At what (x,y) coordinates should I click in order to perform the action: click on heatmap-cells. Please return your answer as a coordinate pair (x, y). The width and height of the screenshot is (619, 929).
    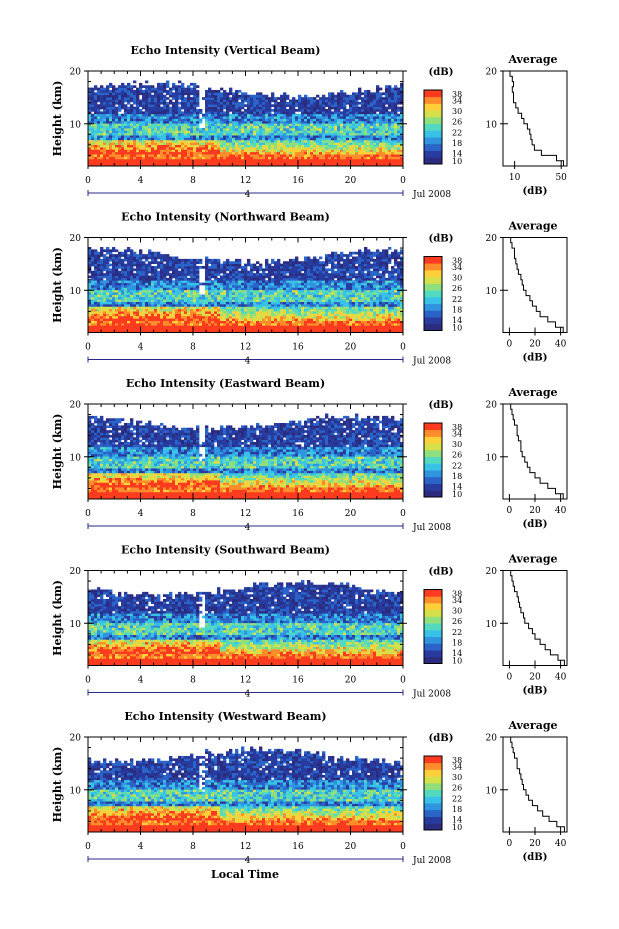
    Looking at the image, I should click on (245, 124).